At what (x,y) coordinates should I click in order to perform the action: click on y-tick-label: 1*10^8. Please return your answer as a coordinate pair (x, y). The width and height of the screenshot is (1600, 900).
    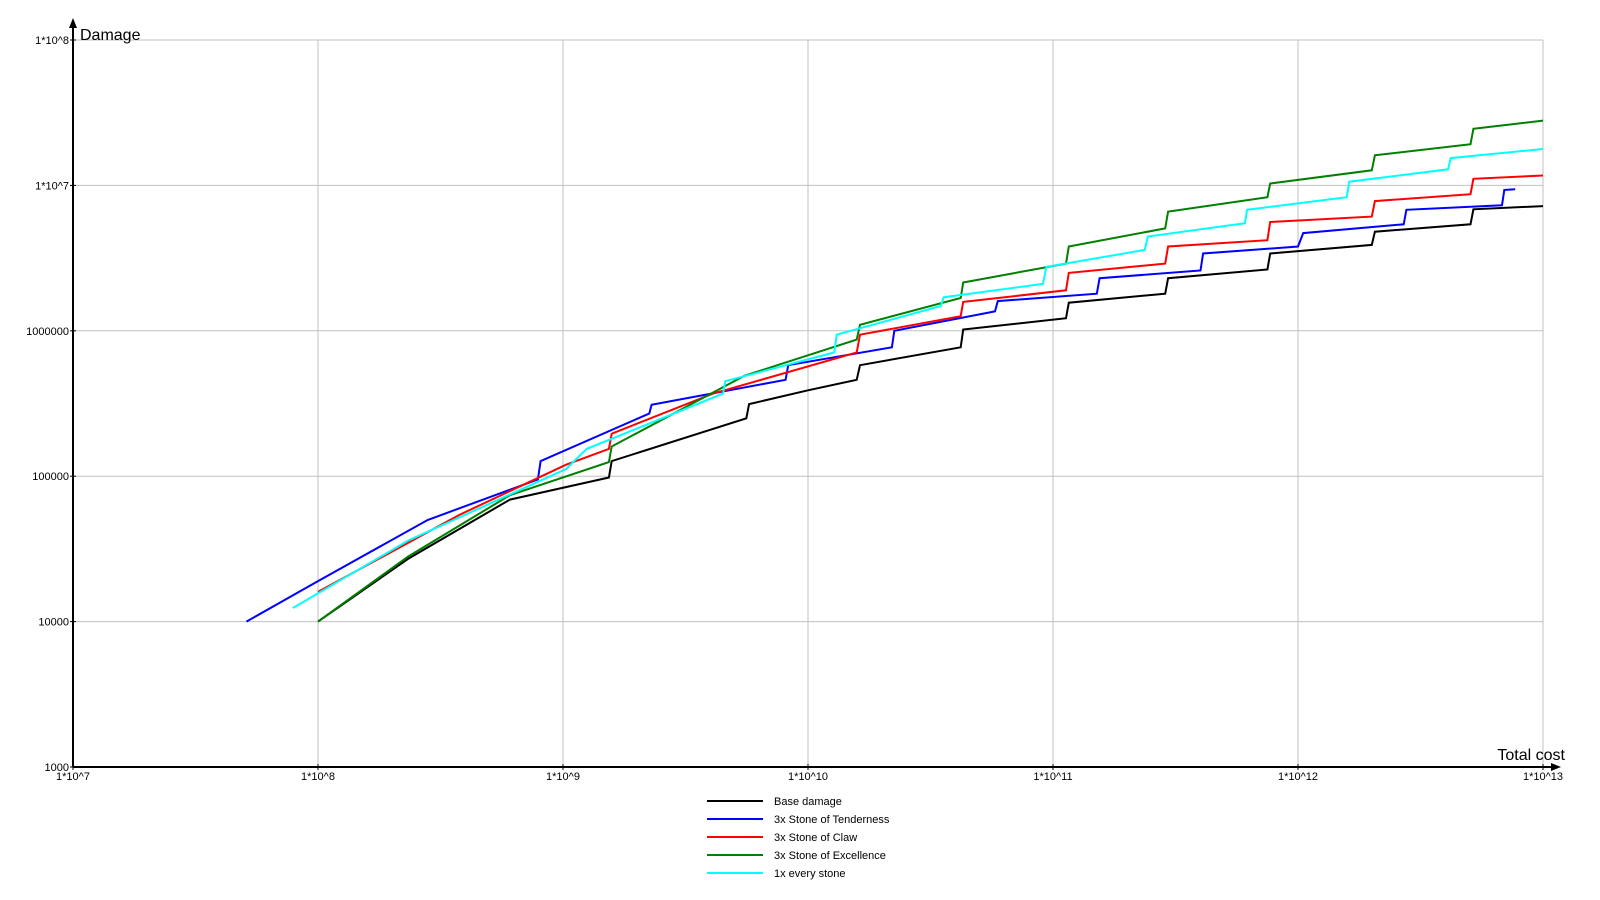
    Looking at the image, I should click on (52, 41).